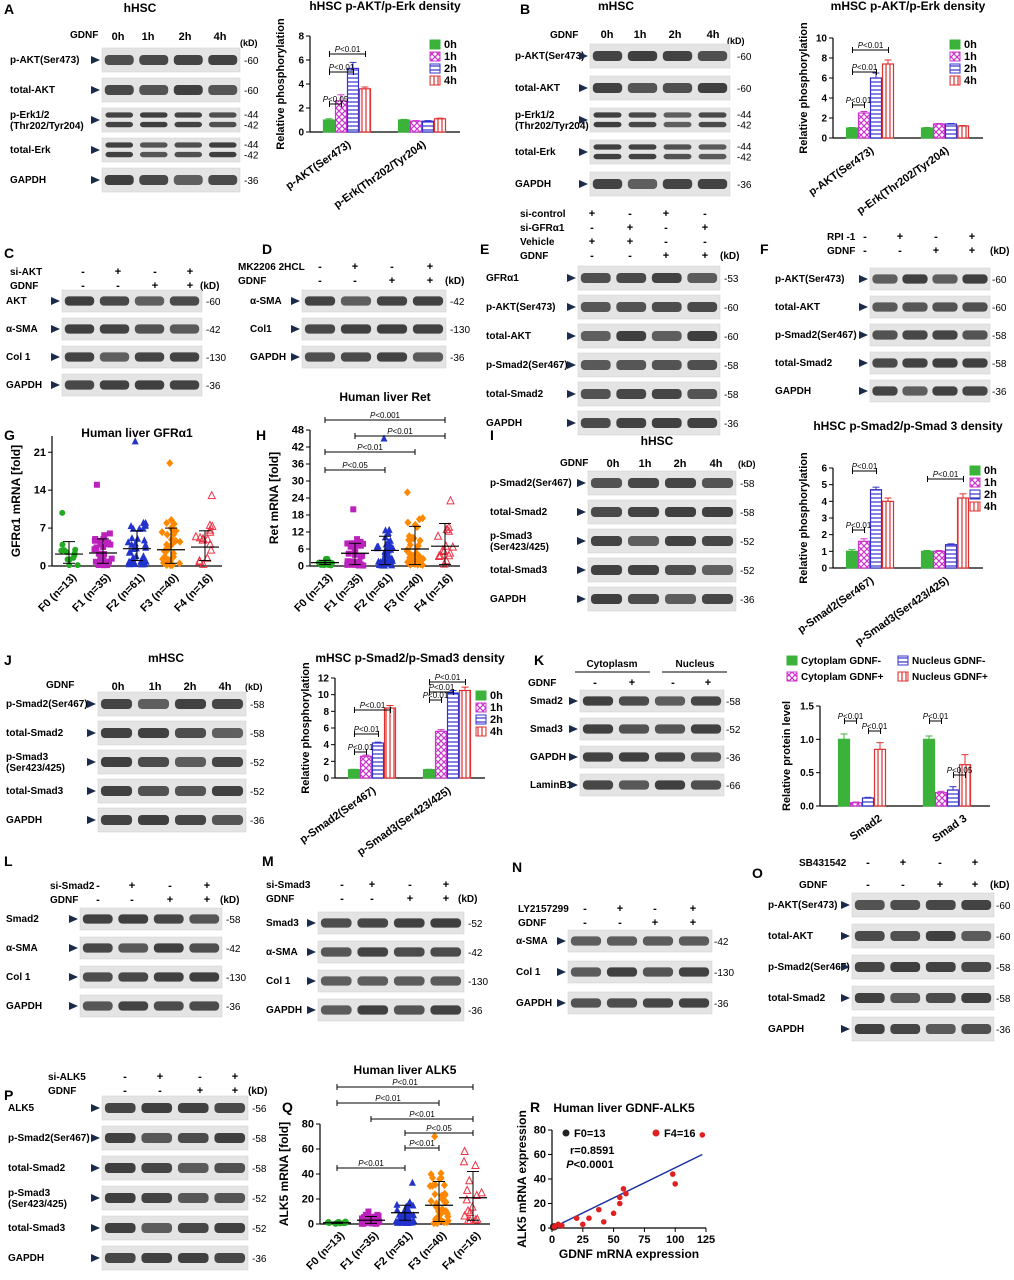  What do you see at coordinates (190, 687) in the screenshot?
I see `time-label: 2h` at bounding box center [190, 687].